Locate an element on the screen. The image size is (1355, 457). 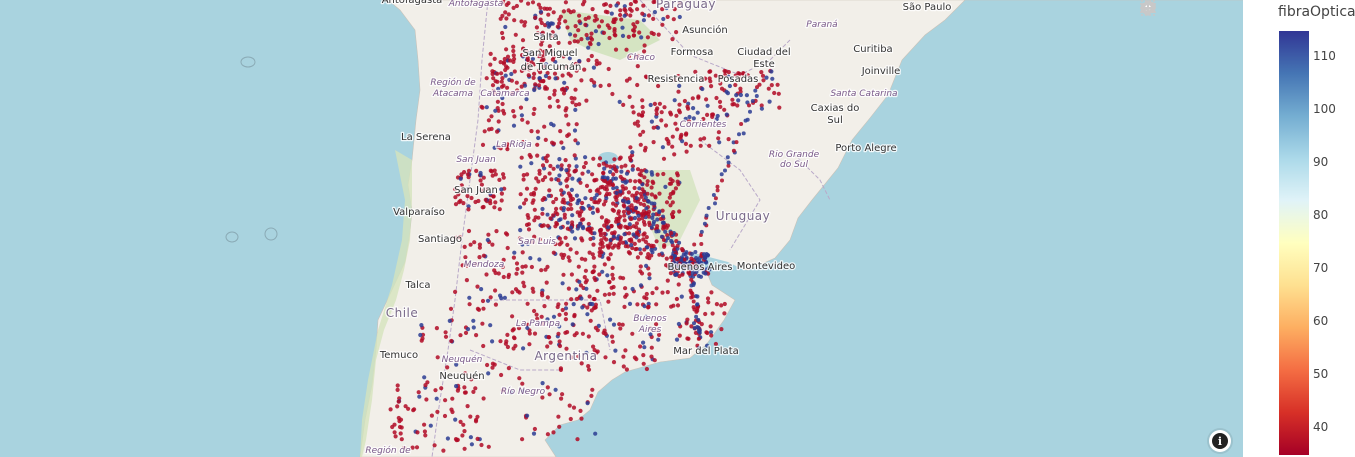
chaco-green is located at coordinates (610, 35).